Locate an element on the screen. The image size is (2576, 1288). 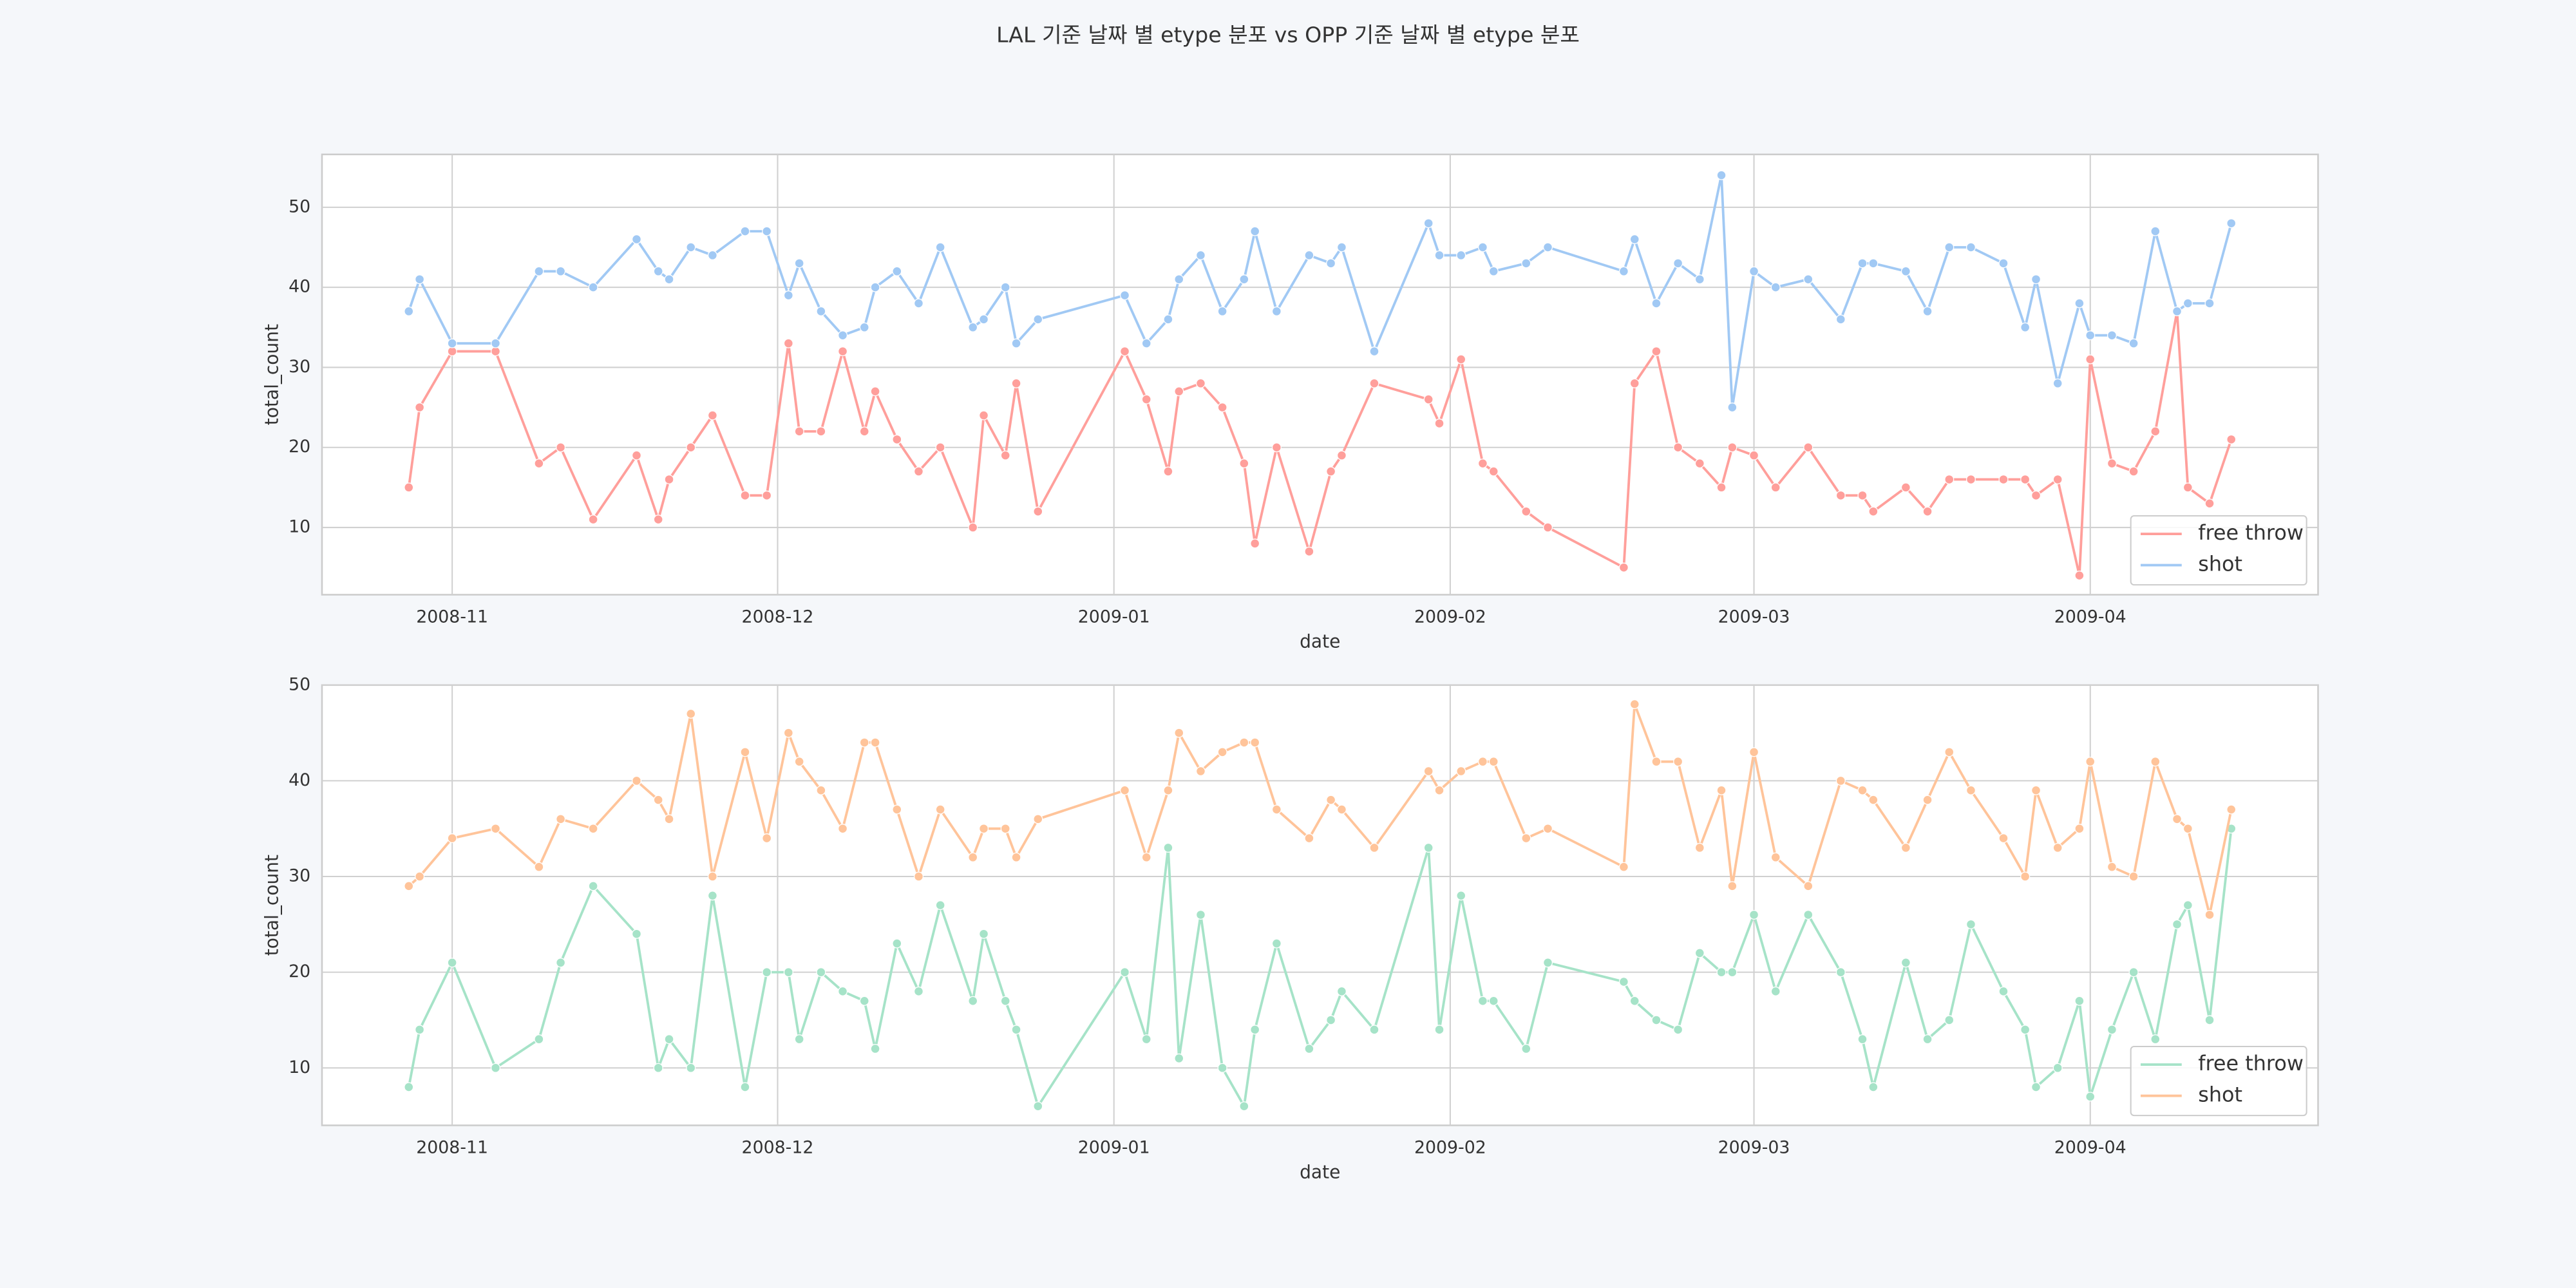
x-tick-label: 2009-01 is located at coordinates (1114, 1148).